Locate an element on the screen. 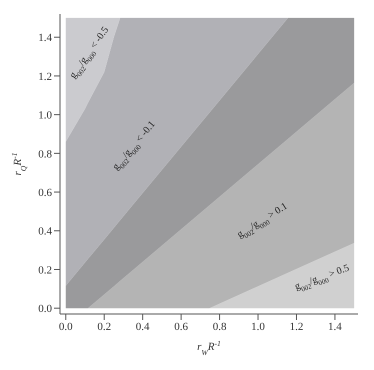 The width and height of the screenshot is (374, 370). y-tick-label: 1.2 is located at coordinates (45, 76).